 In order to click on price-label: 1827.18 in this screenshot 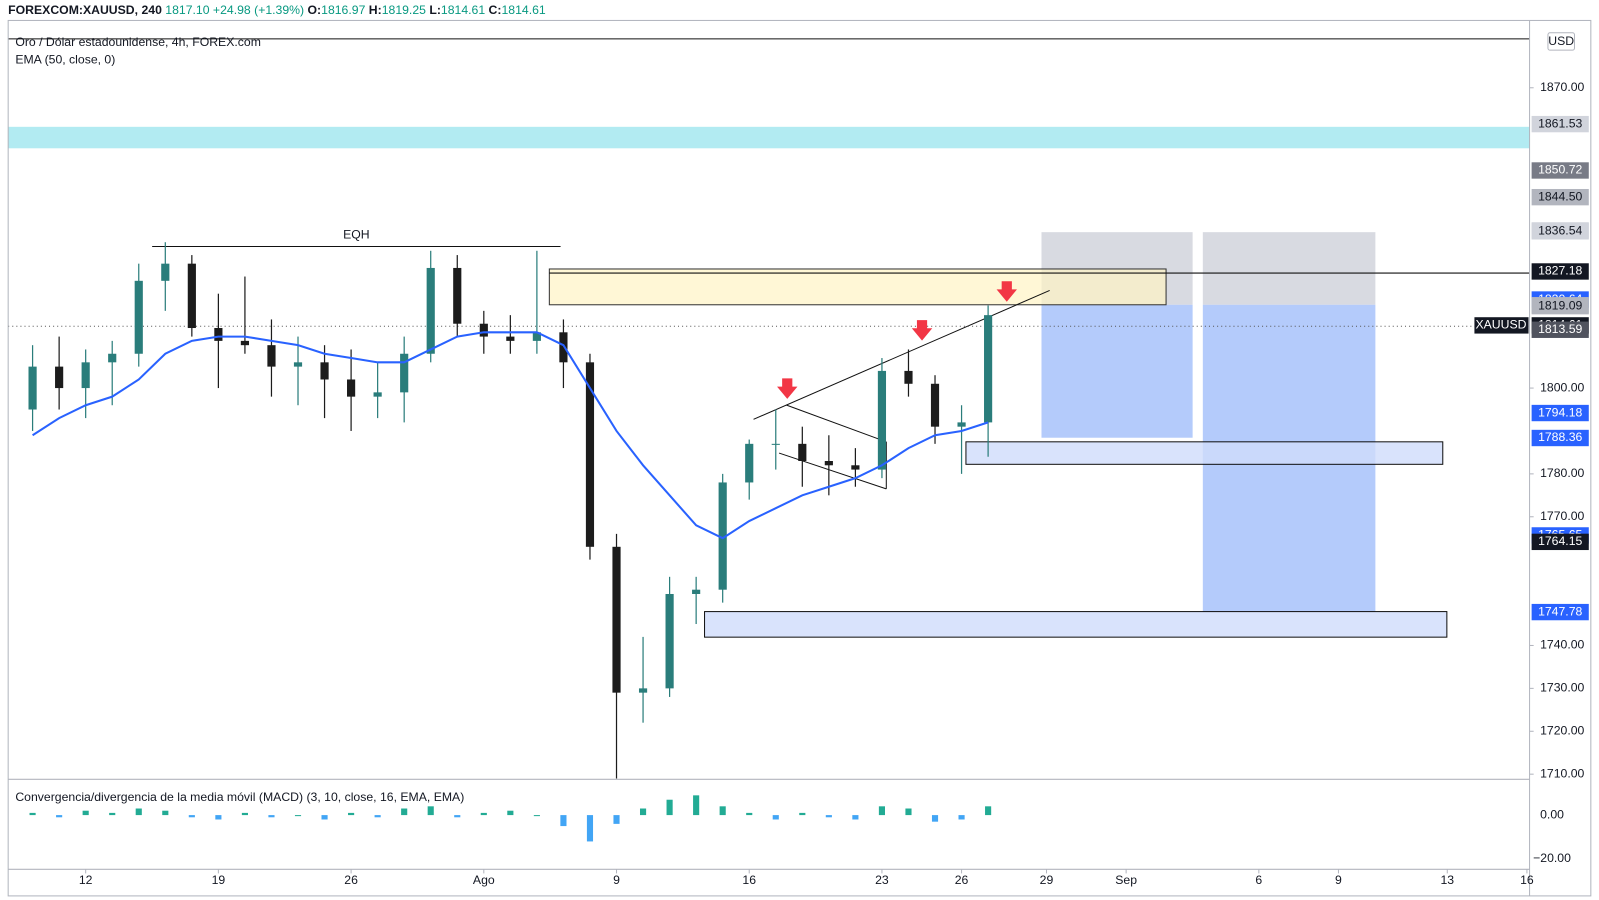, I will do `click(1560, 271)`.